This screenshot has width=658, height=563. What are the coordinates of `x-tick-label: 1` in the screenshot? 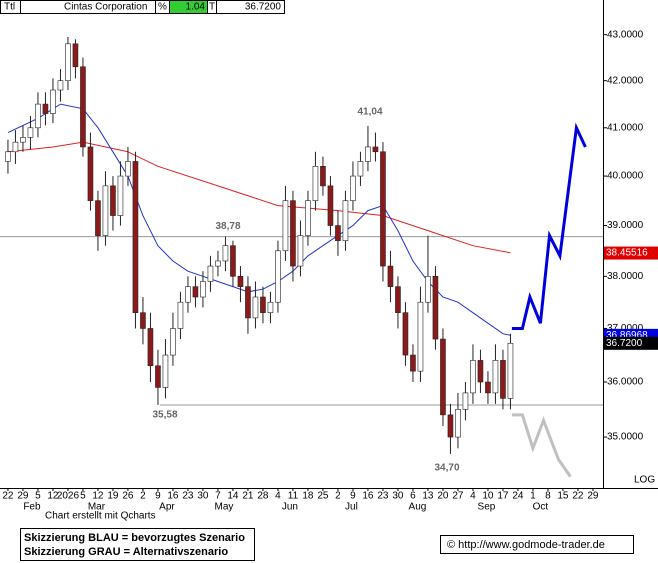 It's located at (533, 496).